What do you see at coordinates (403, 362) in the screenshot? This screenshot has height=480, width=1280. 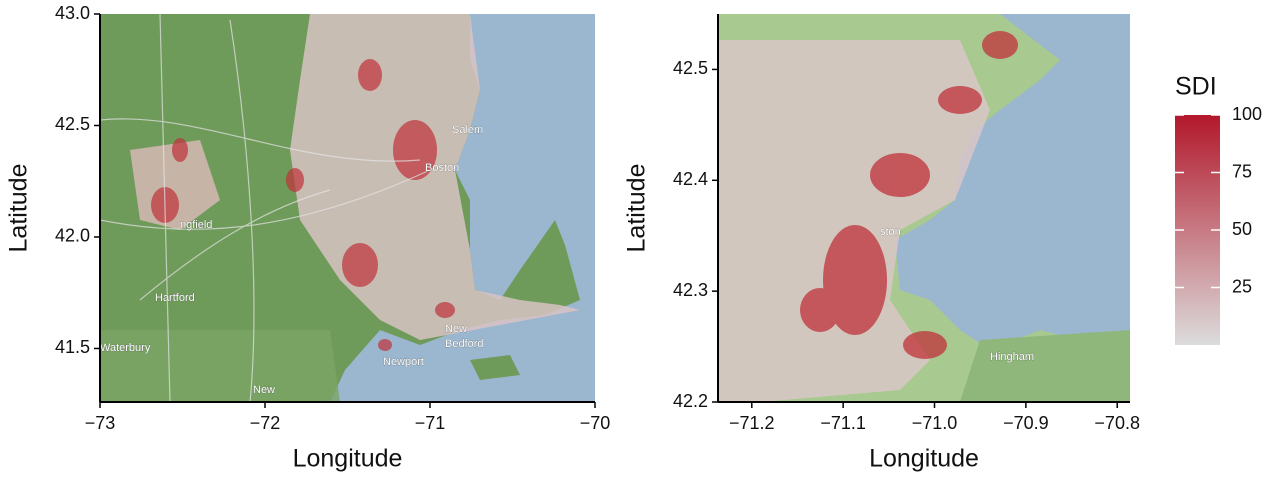 I see `place-label: Newport` at bounding box center [403, 362].